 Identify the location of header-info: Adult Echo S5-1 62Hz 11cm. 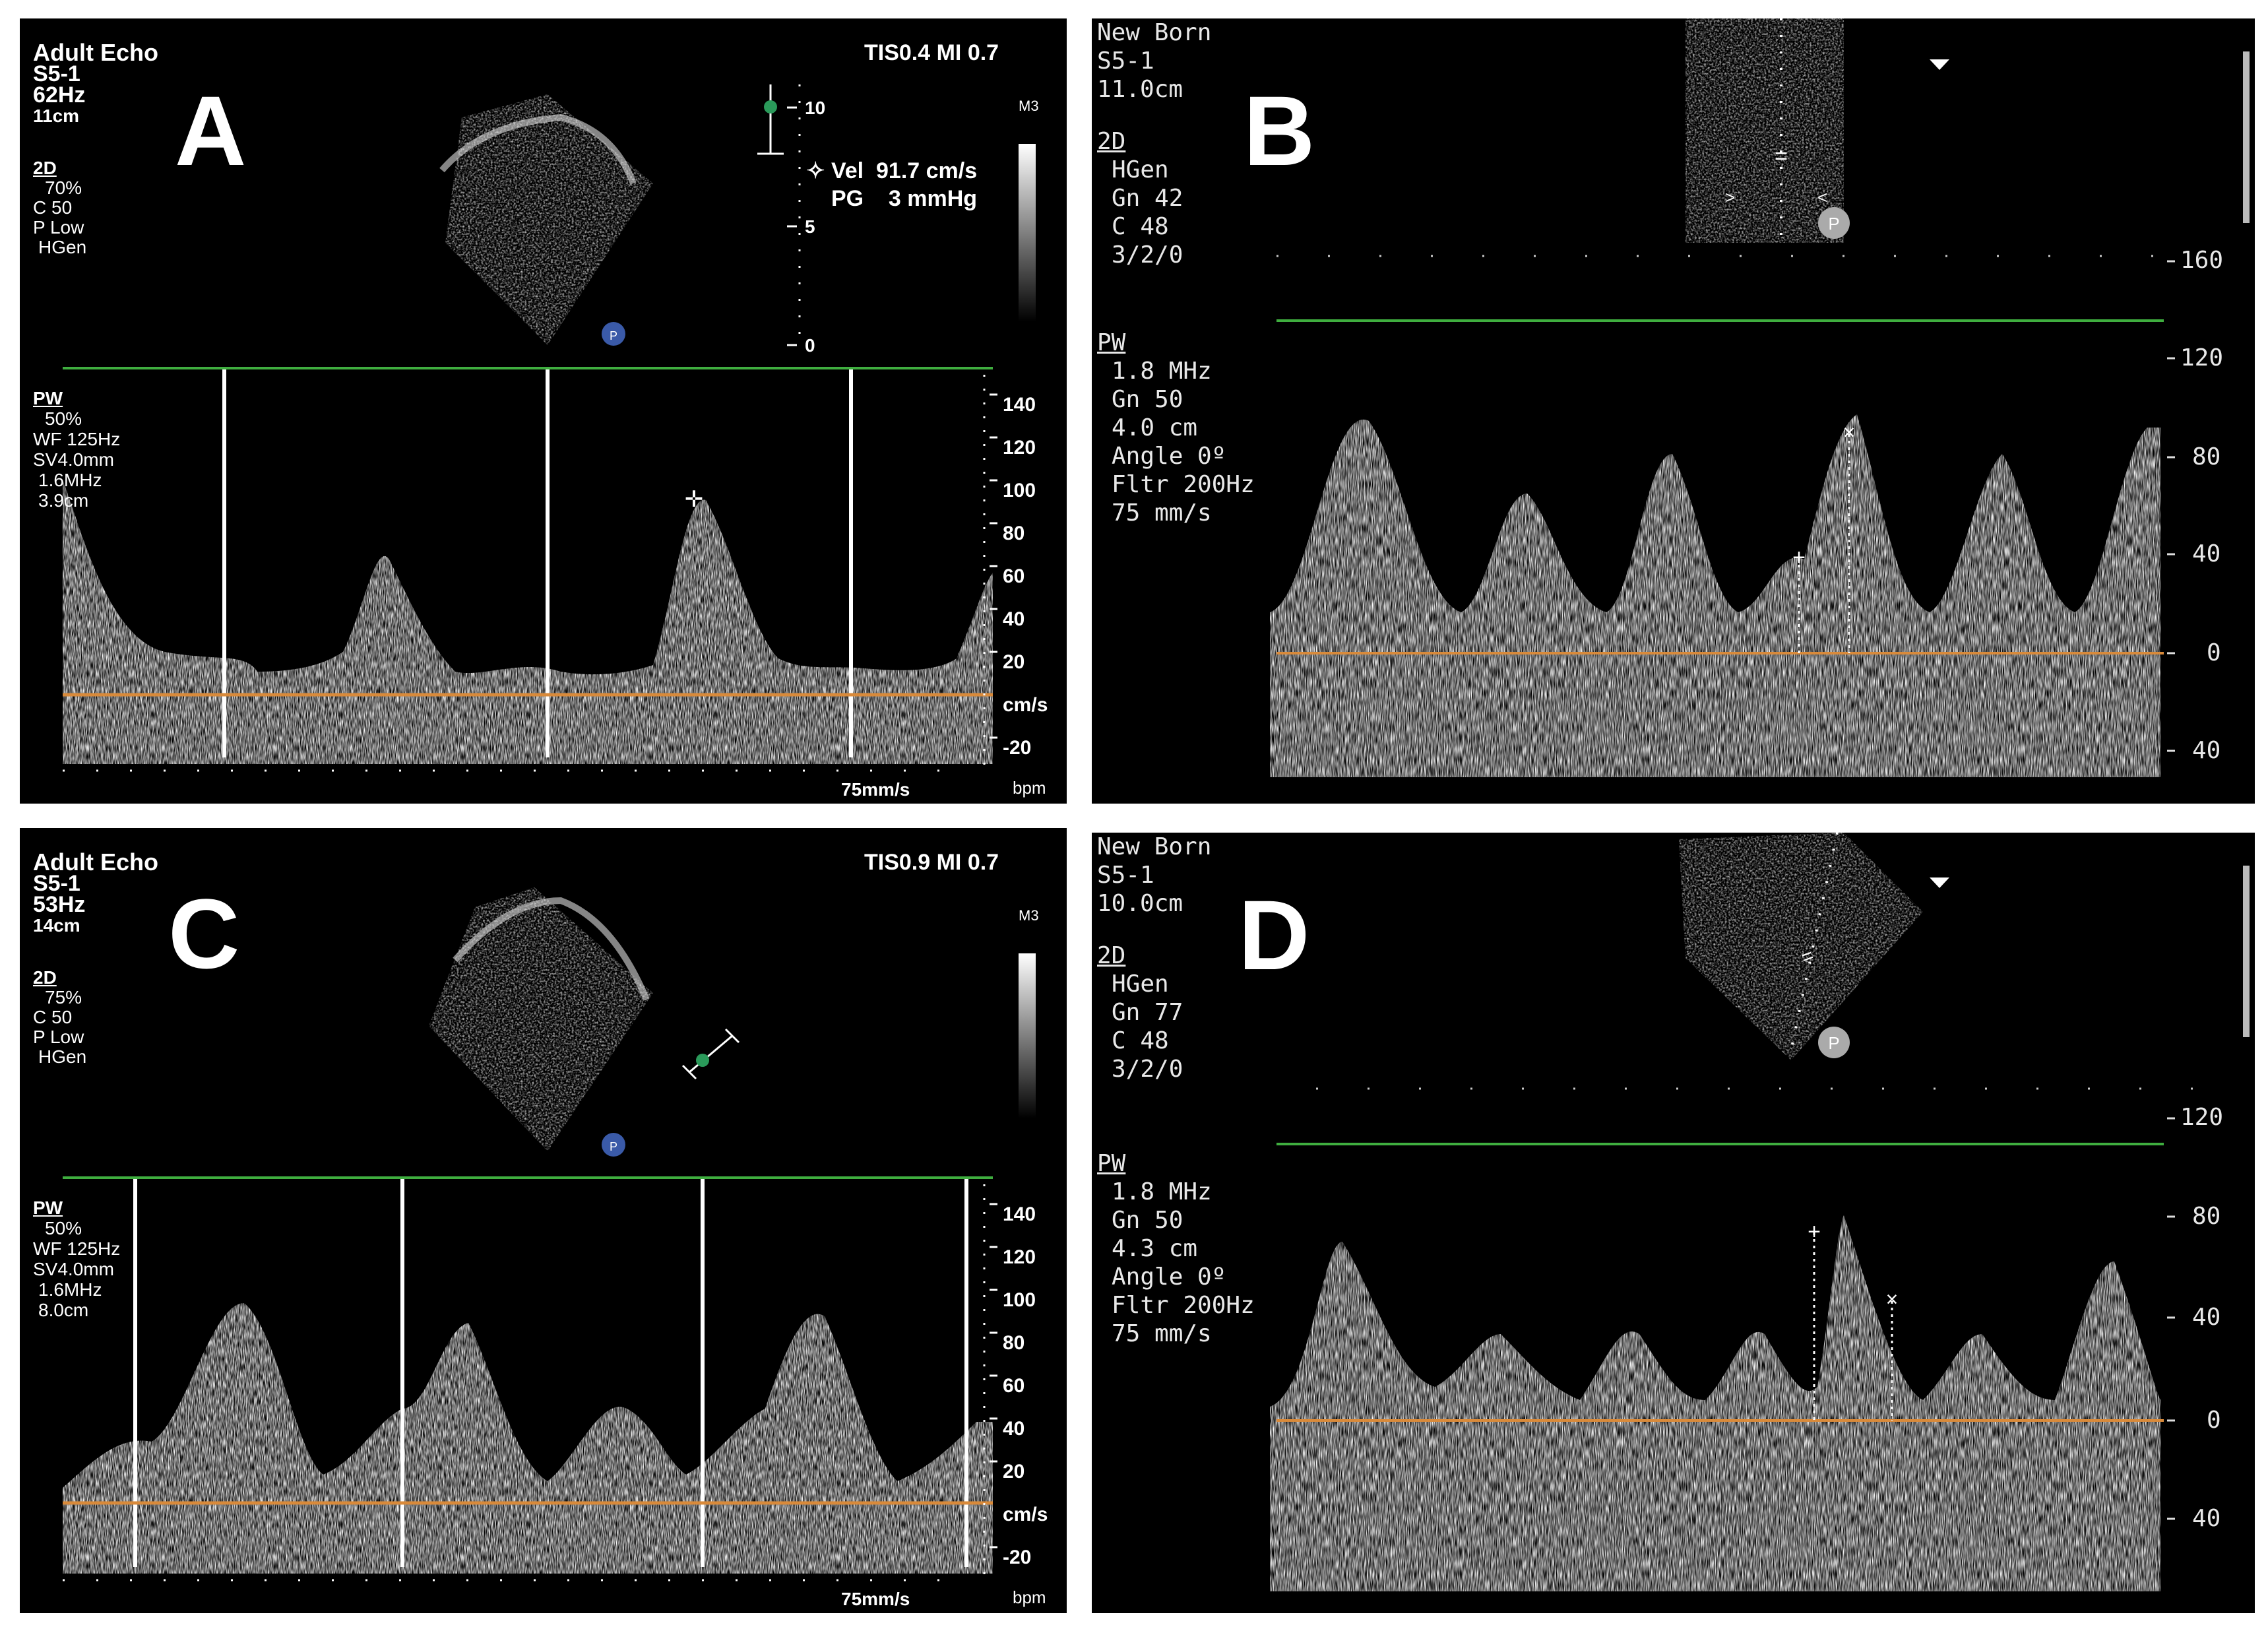
(95, 83).